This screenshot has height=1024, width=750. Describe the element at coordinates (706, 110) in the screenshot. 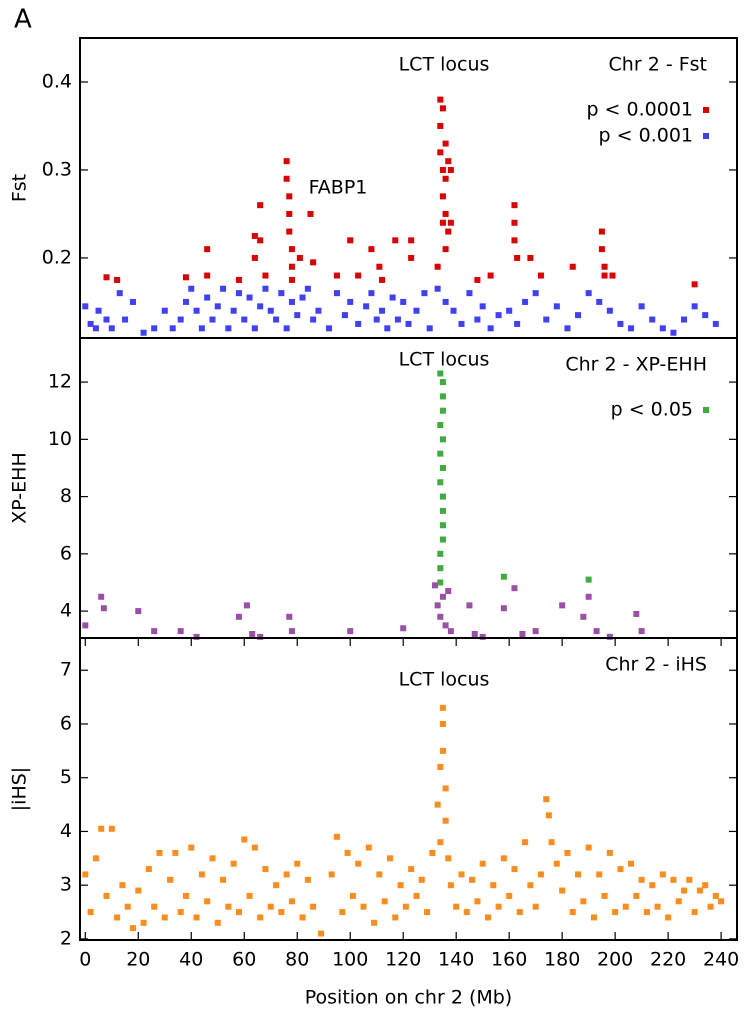

I see `legend-marker` at that location.